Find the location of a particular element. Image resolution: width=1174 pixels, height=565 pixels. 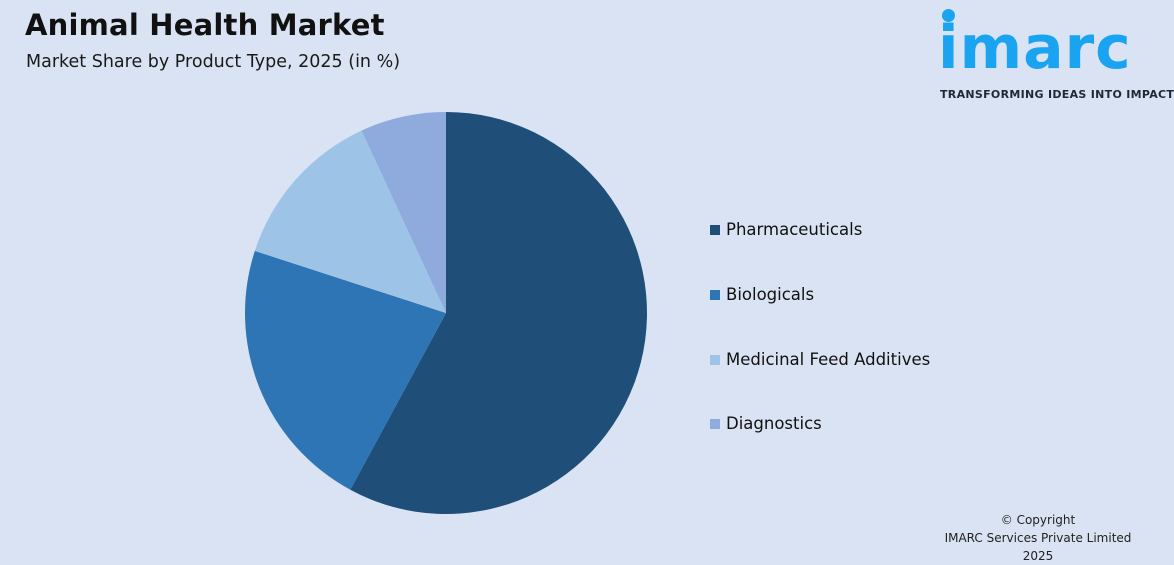

legend-label: Biologicals is located at coordinates (770, 294).